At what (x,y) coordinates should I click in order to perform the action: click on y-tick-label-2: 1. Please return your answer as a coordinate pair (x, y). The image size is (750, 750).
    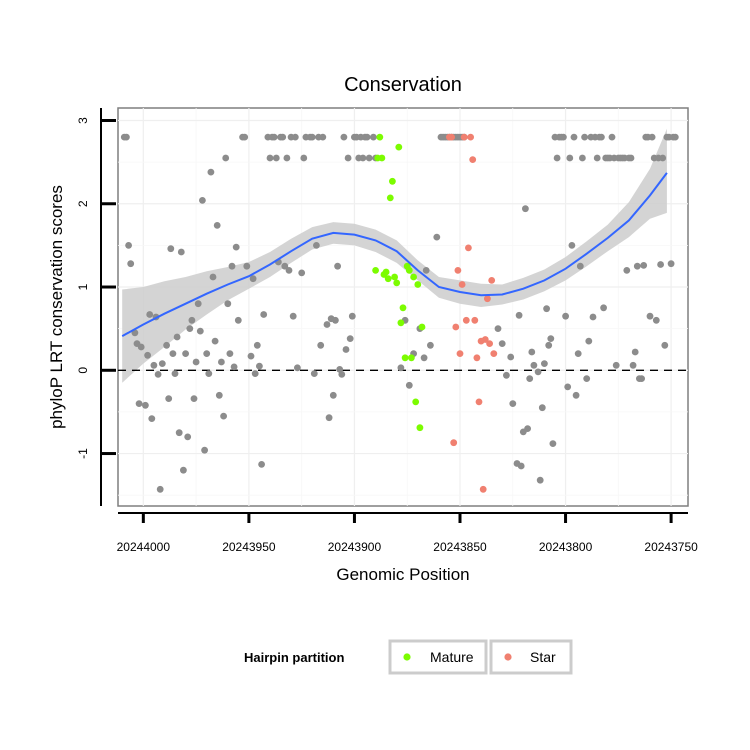
    Looking at the image, I should click on (83, 286).